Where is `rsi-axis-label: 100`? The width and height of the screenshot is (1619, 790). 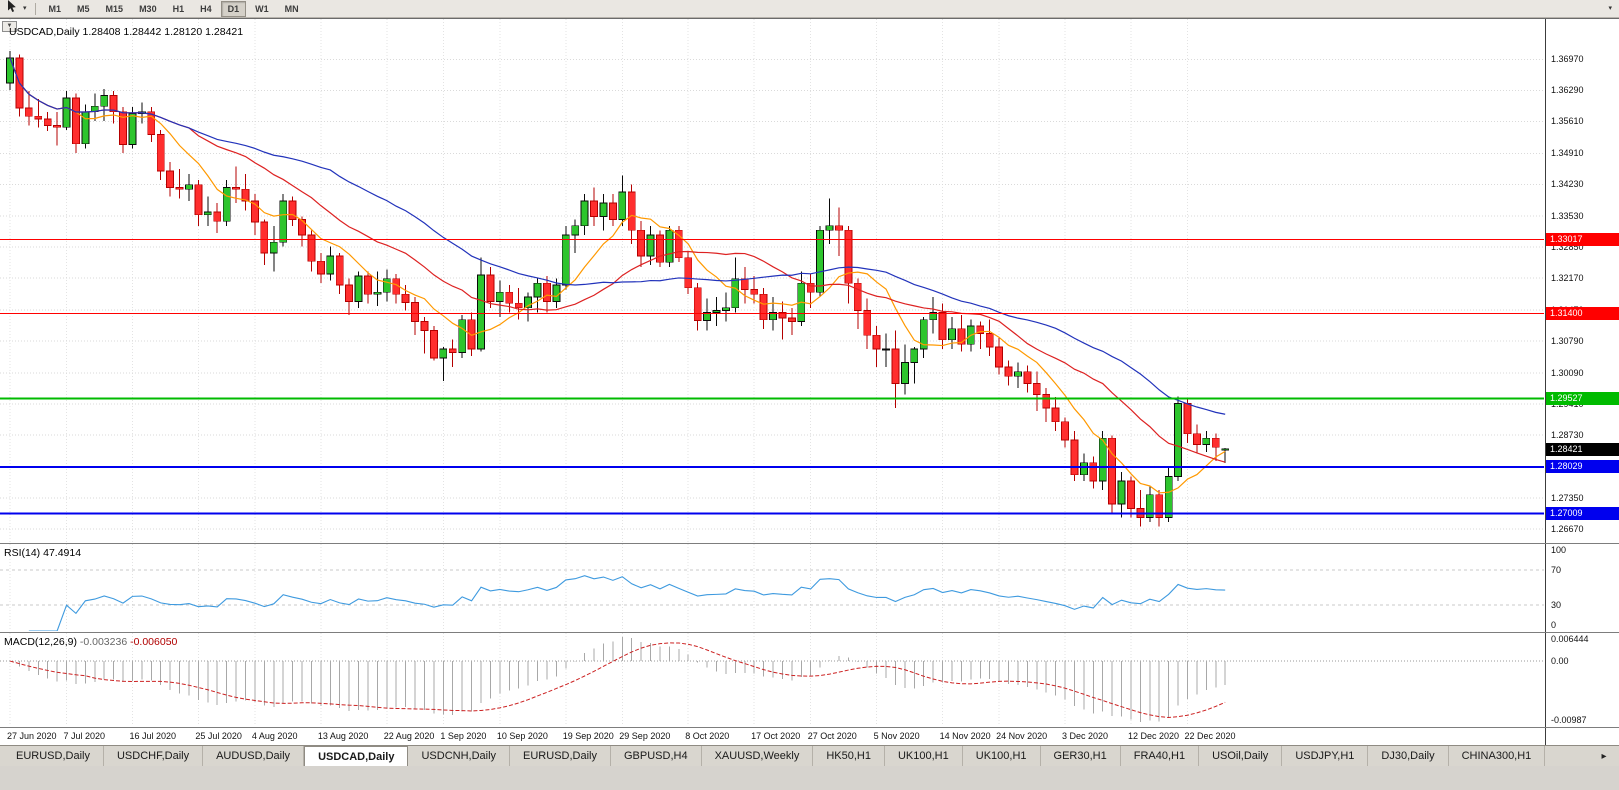 rsi-axis-label: 100 is located at coordinates (1559, 550).